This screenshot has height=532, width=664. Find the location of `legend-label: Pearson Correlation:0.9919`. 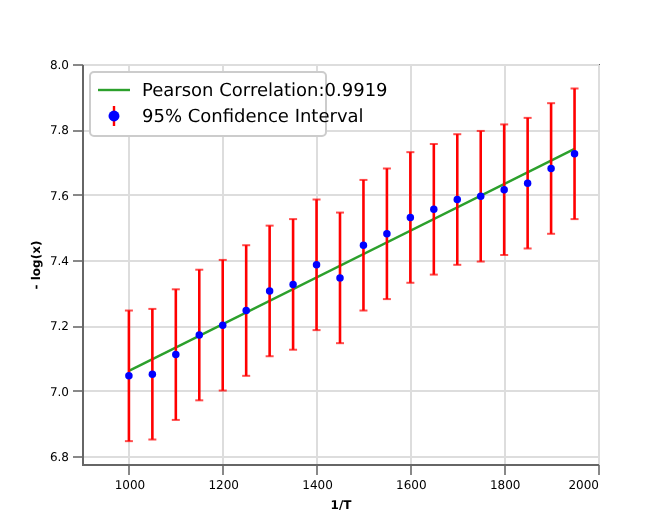

legend-label: Pearson Correlation:0.9919 is located at coordinates (265, 92).